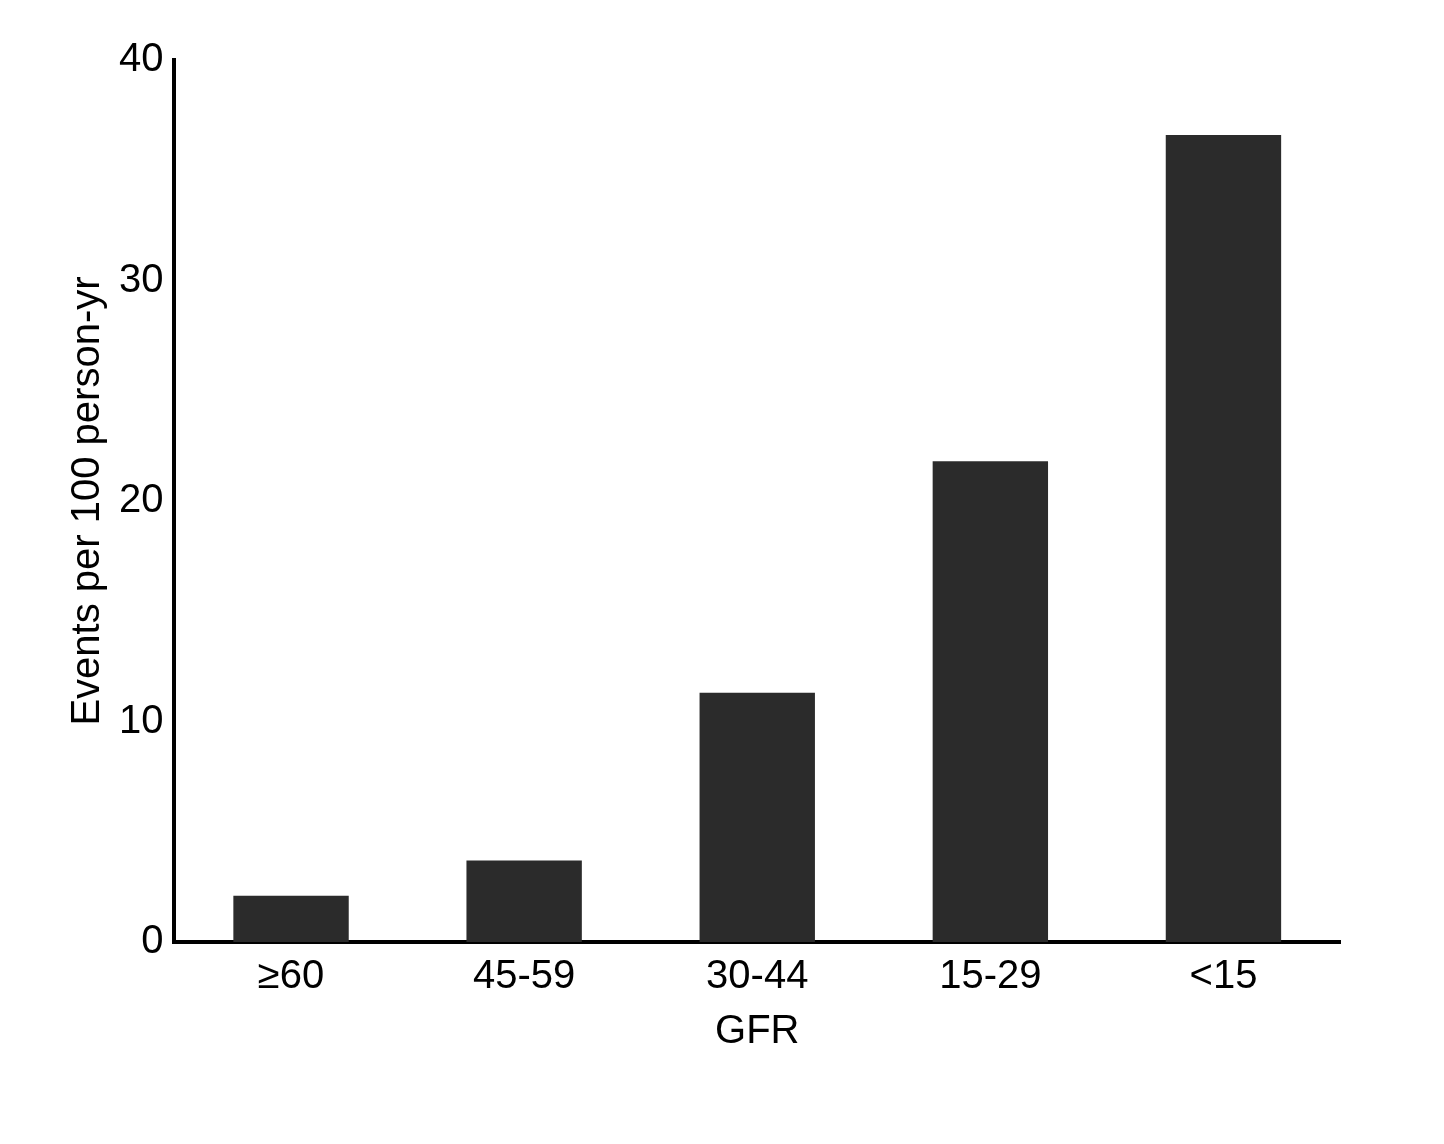 Image resolution: width=1444 pixels, height=1144 pixels. What do you see at coordinates (152, 939) in the screenshot?
I see `y-tick-label: 0` at bounding box center [152, 939].